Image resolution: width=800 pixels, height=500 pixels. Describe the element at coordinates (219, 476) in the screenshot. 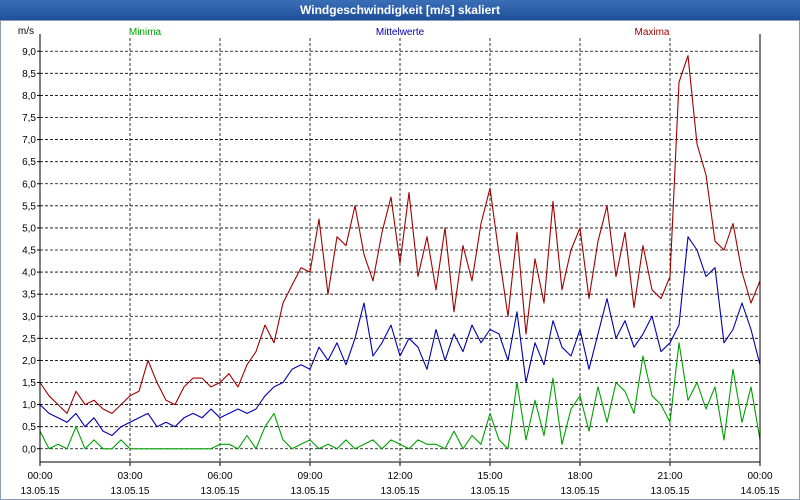

I see `x-tick-time-label: 06:00` at that location.